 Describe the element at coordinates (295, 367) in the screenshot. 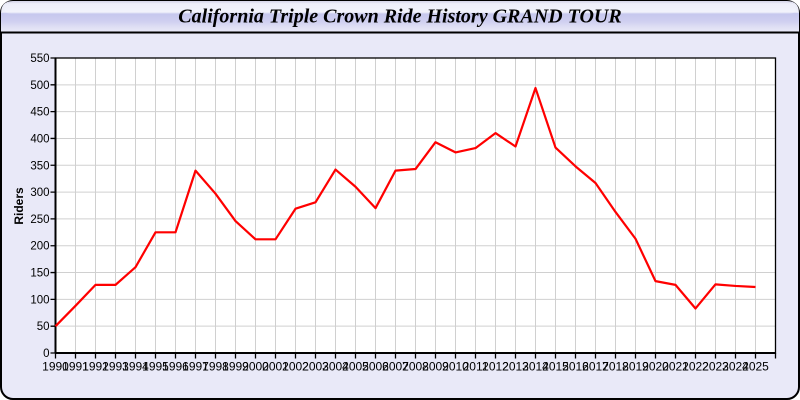

I see `svg-text: 2002` at that location.